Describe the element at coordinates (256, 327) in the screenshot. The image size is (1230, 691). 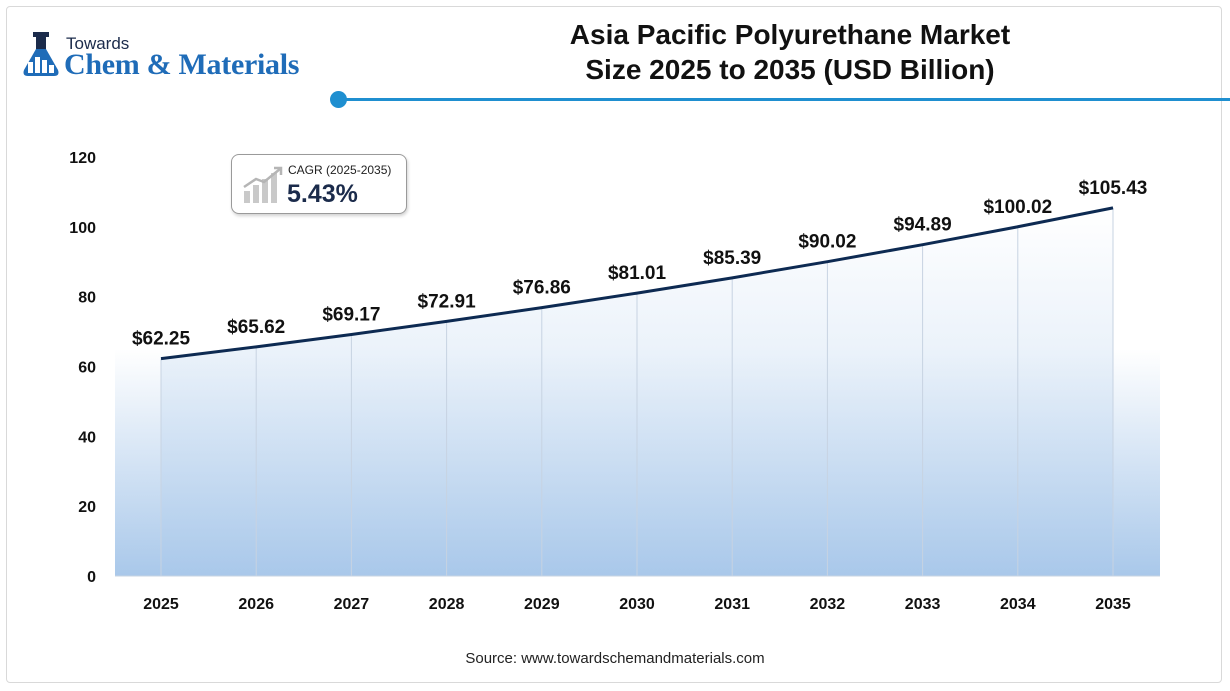
I see `data-label: $65.62` at that location.